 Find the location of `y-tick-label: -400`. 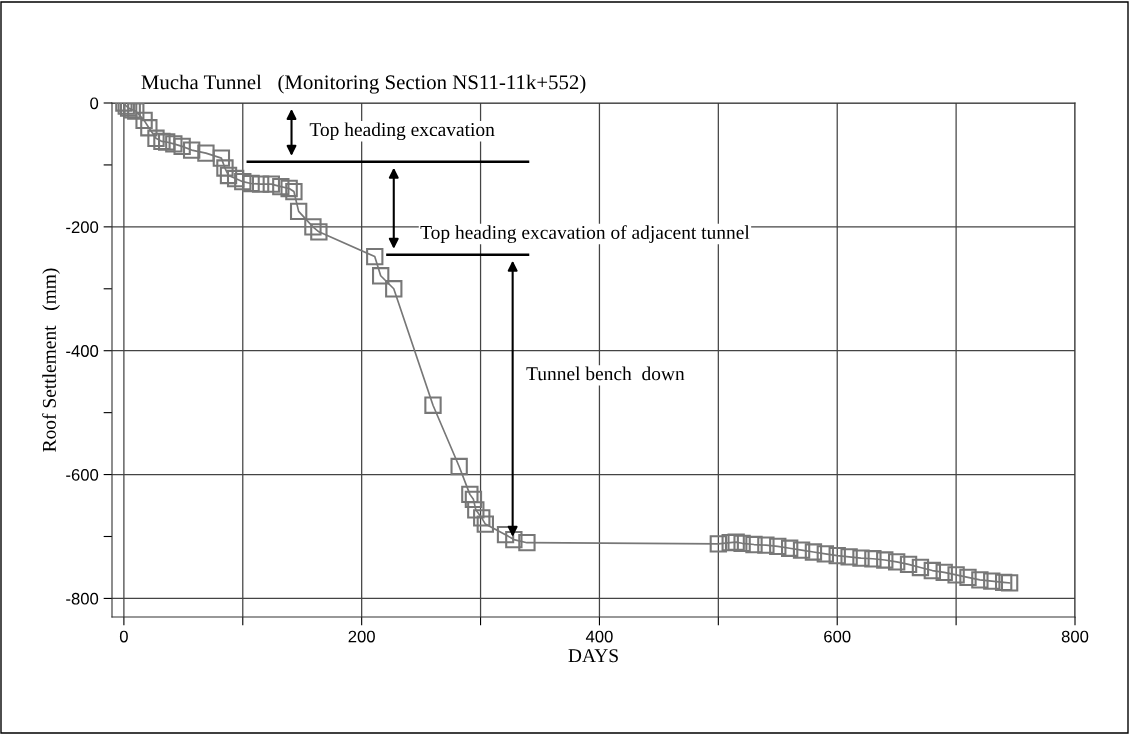

y-tick-label: -400 is located at coordinates (82, 351).